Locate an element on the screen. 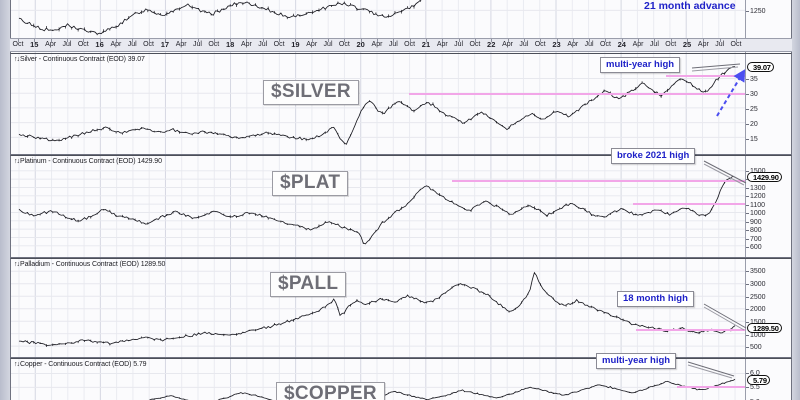 This screenshot has height=400, width=800. legend-silver-text: Silver - Continuous Contract (EOD) 39.07 is located at coordinates (82, 59).